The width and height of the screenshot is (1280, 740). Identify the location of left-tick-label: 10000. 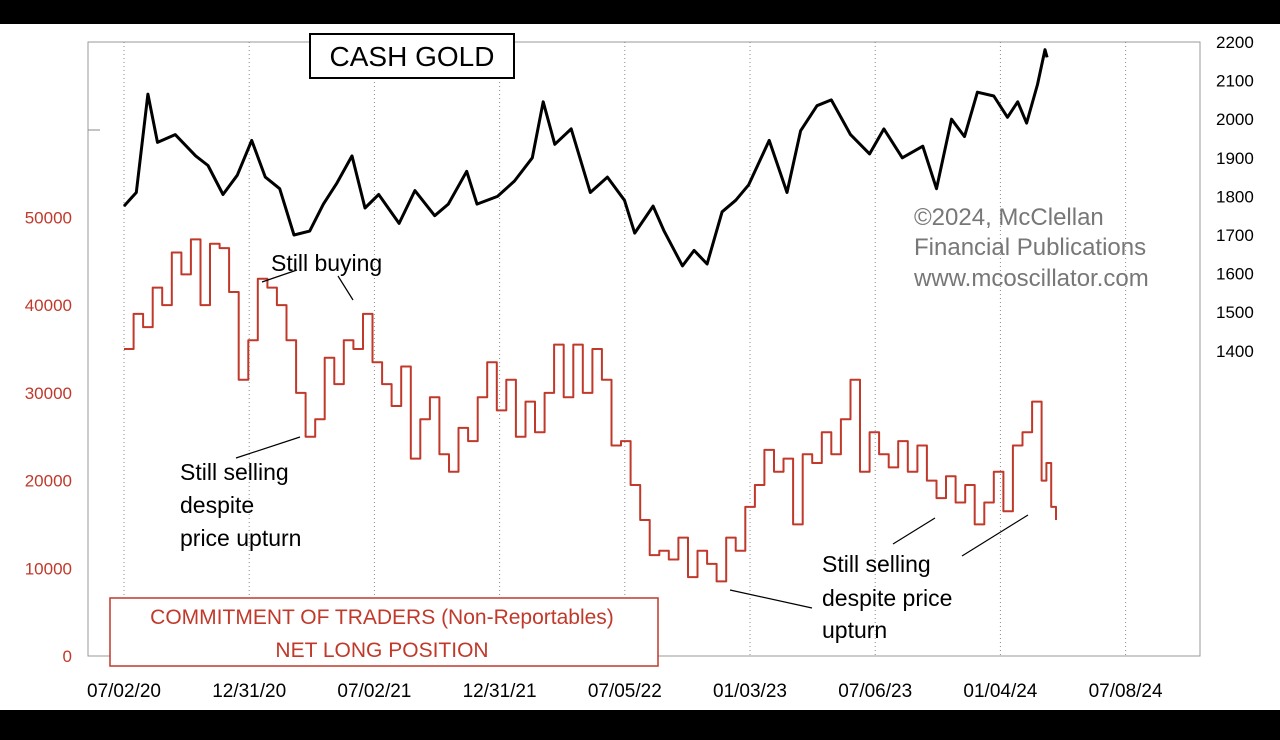
(48, 568).